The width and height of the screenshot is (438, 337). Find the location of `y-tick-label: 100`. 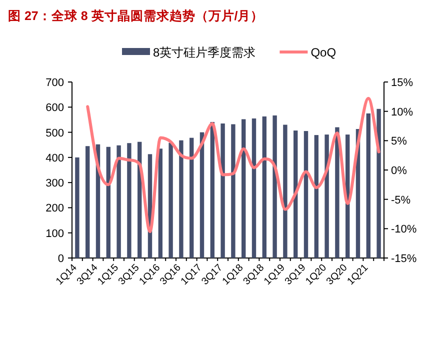

y-tick-label: 100 is located at coordinates (55, 234).